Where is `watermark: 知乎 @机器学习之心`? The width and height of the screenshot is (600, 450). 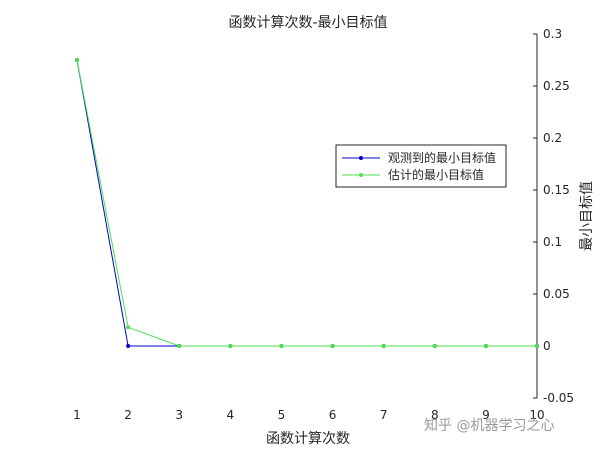 watermark: 知乎 @机器学习之心 is located at coordinates (489, 425).